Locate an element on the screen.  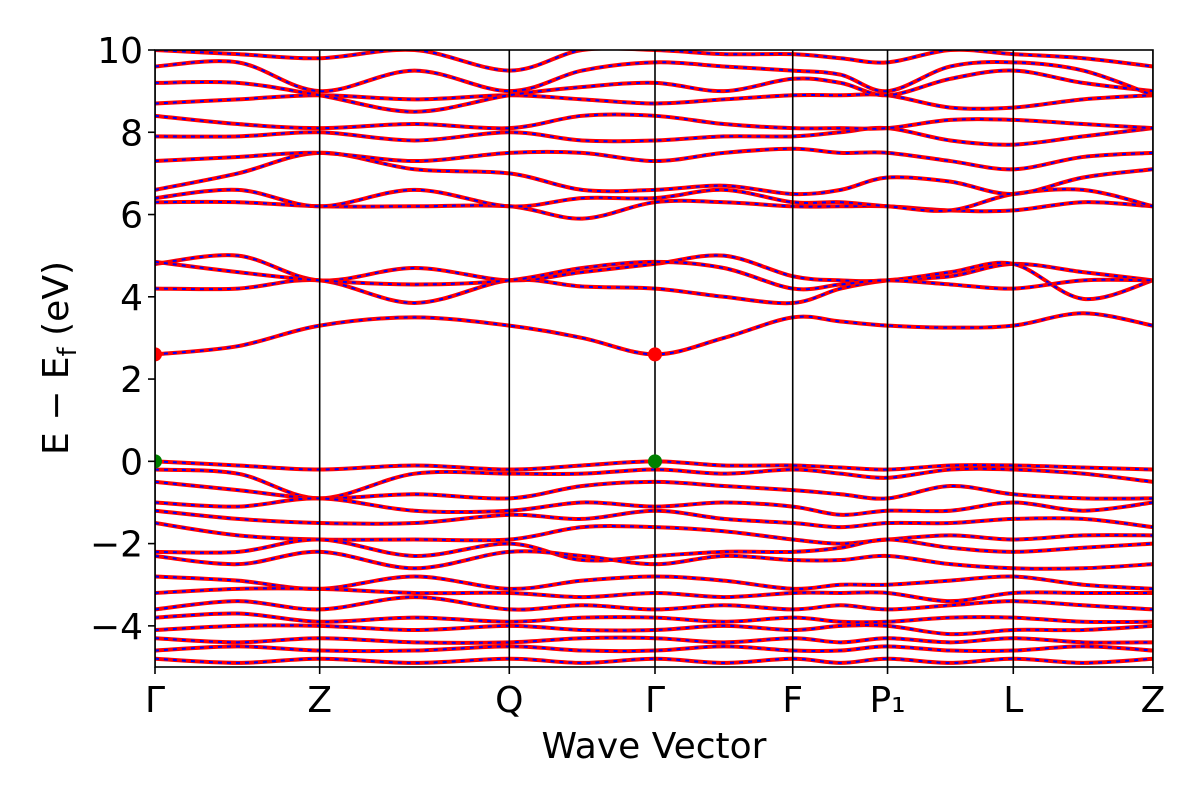
x-axis-label: Wave Vector is located at coordinates (654, 746).